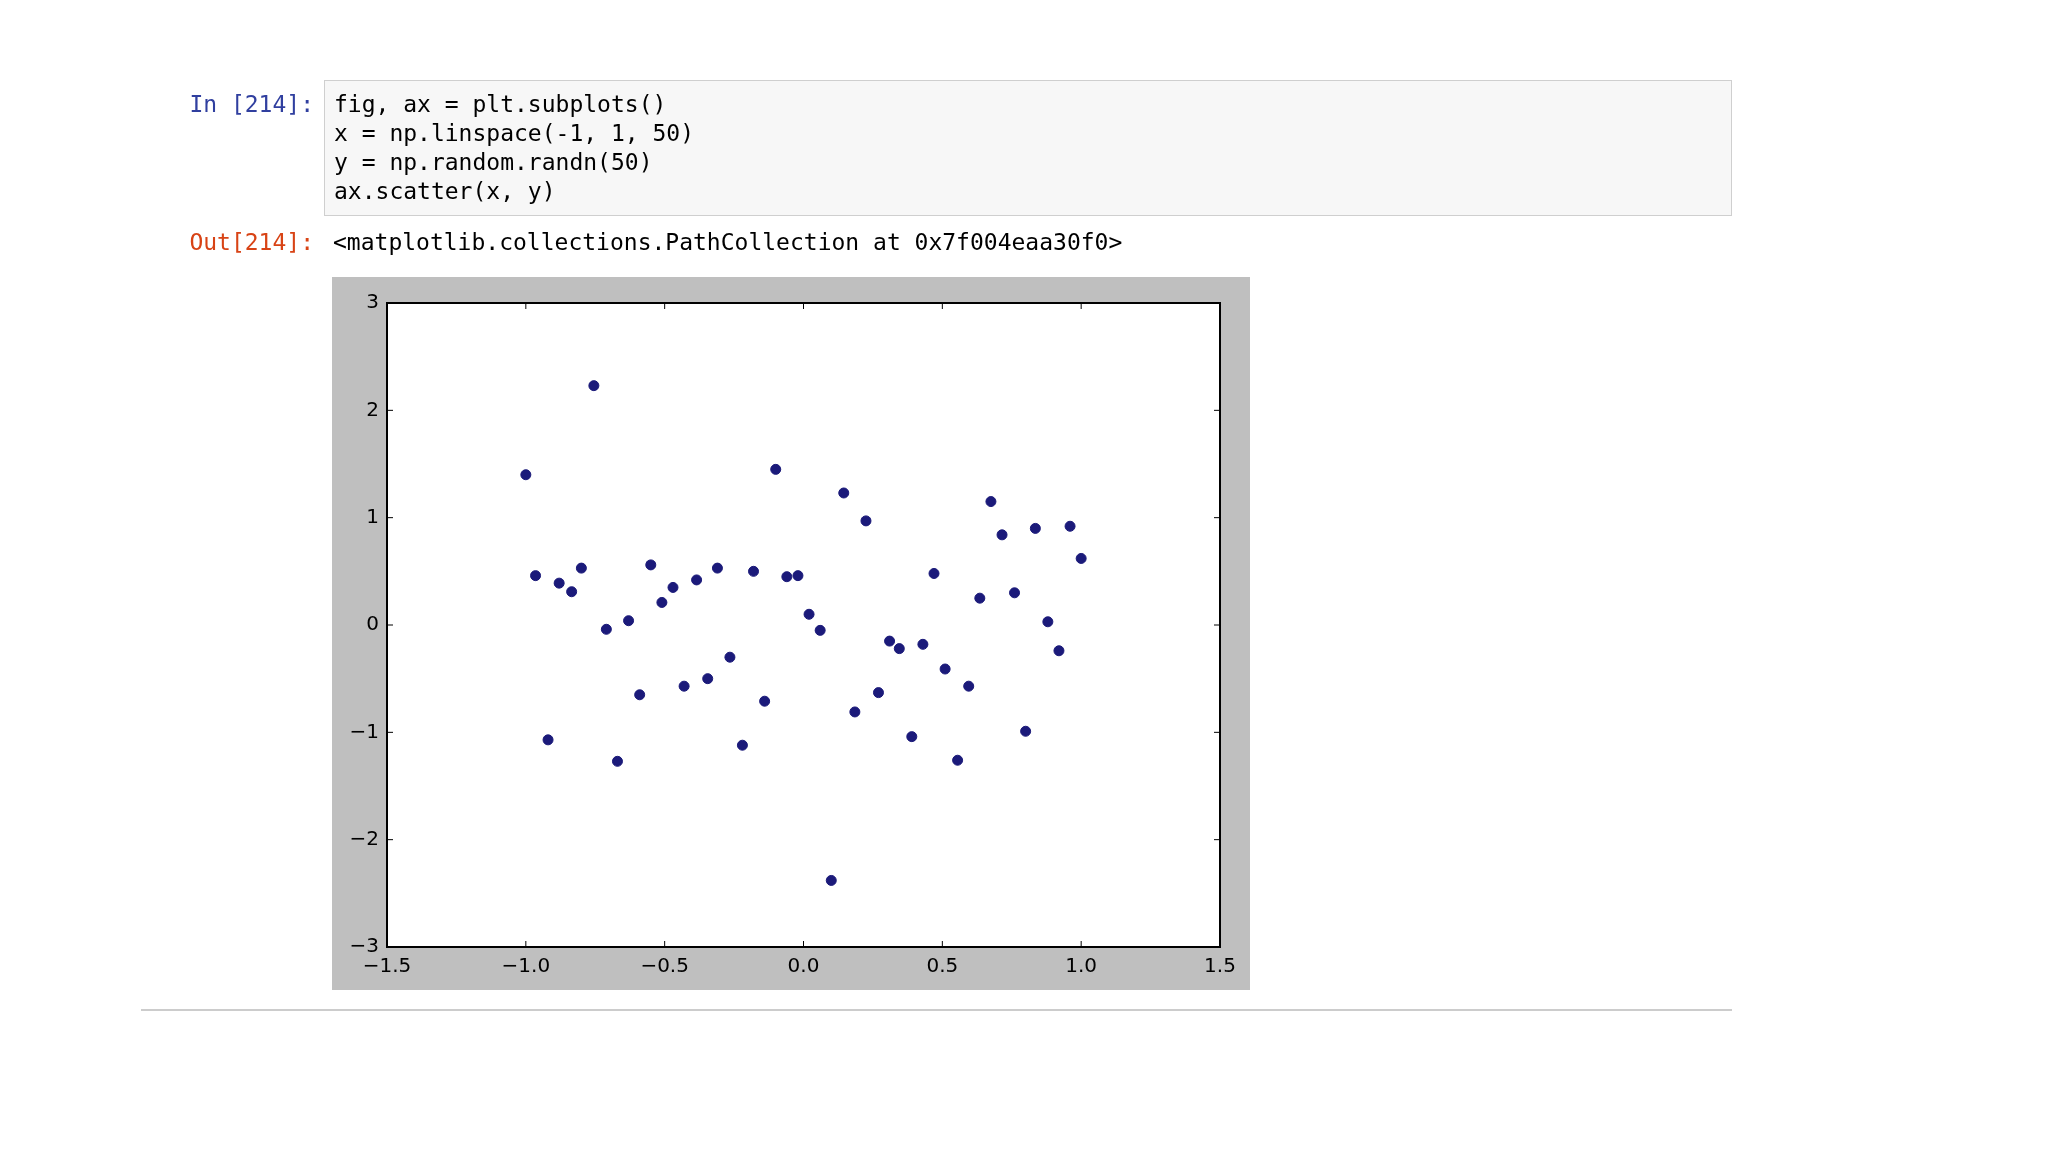  I want to click on x-tick-label: −0.5, so click(664, 965).